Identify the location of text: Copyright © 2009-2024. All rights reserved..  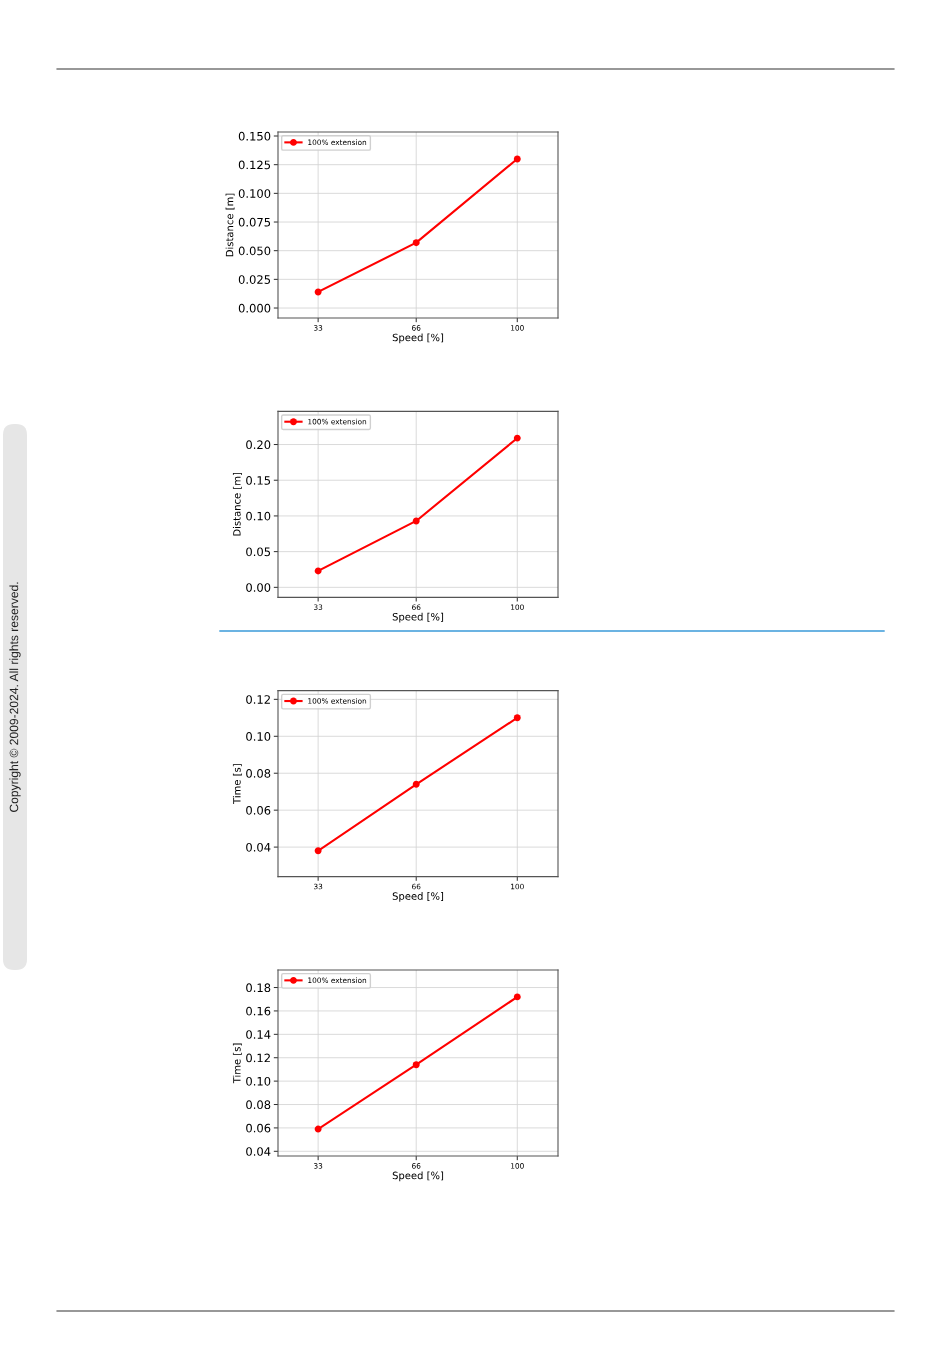
(15, 697).